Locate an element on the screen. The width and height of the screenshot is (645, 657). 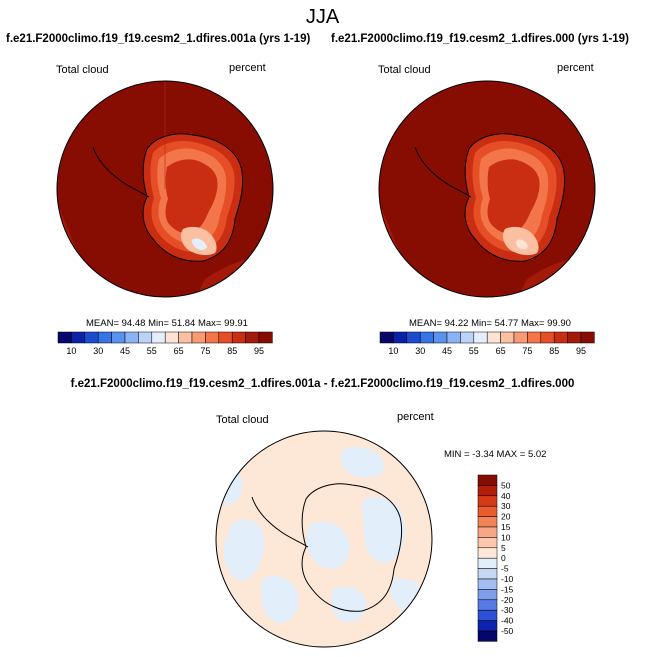
panel-1-min-value: 51.84 is located at coordinates (183, 323).